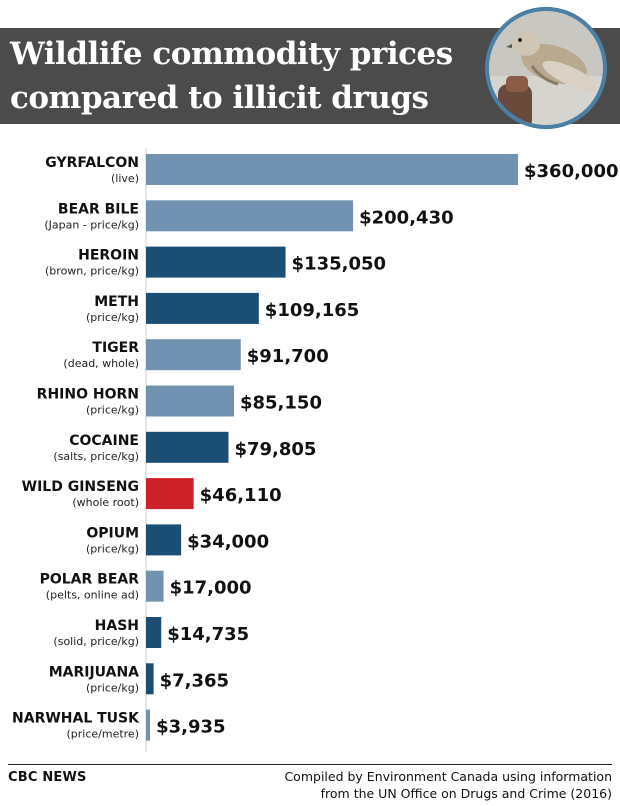  Describe the element at coordinates (92, 163) in the screenshot. I see `category-label: GYRFALCON` at that location.